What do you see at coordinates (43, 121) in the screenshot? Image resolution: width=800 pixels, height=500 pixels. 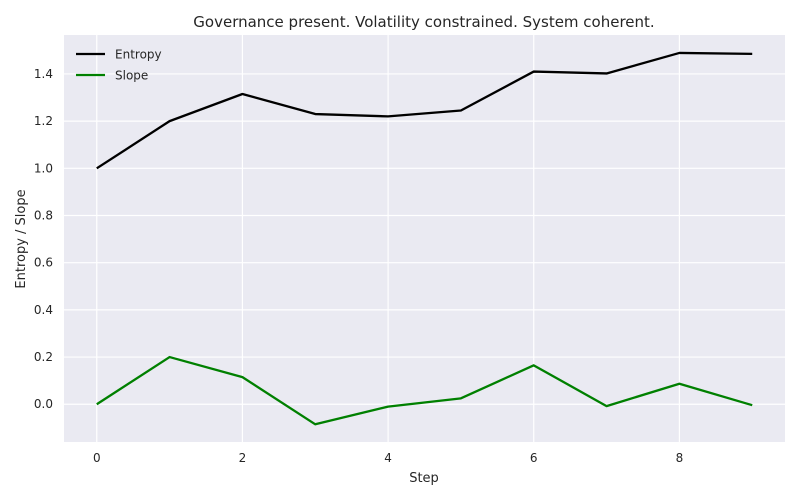 I see `y-tick-label: 1.2` at bounding box center [43, 121].